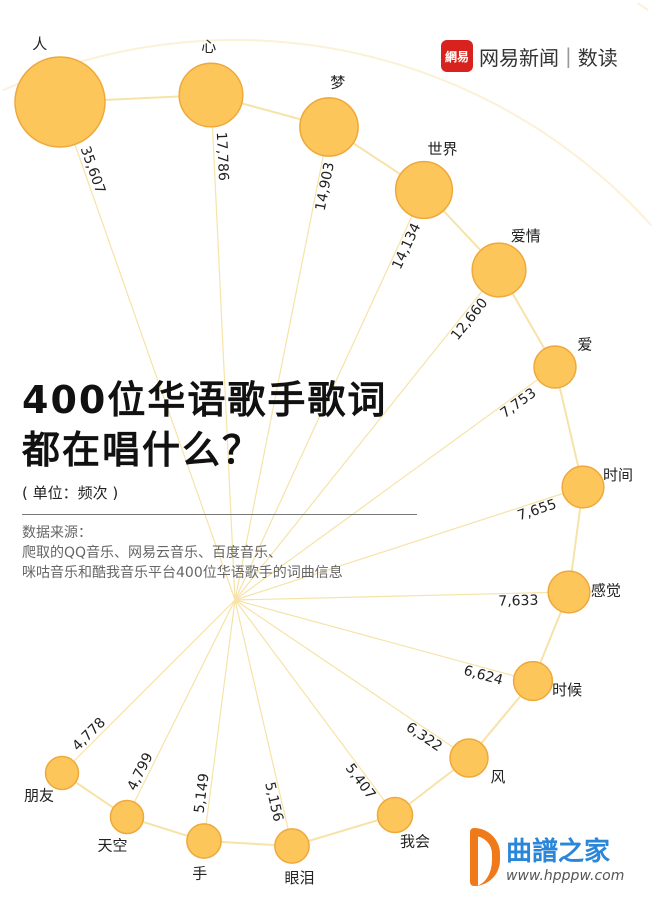 The image size is (654, 917). What do you see at coordinates (443, 149) in the screenshot?
I see `word-label: 世界` at bounding box center [443, 149].